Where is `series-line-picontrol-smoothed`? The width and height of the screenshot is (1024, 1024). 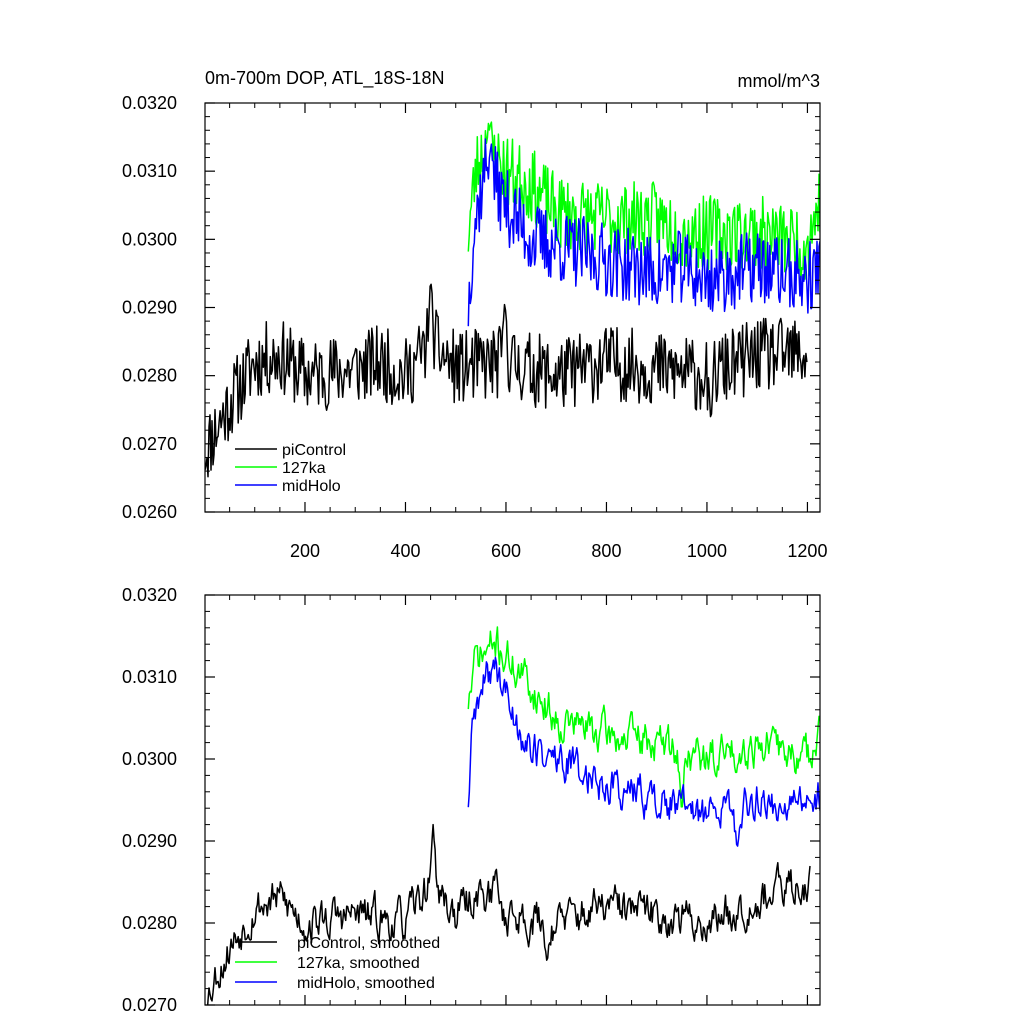 series-line-picontrol-smoothed is located at coordinates (508, 914).